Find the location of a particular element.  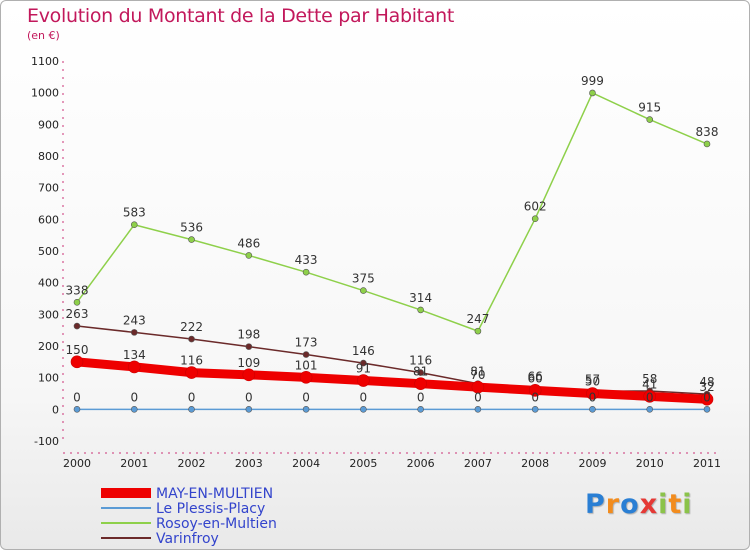

y-tick-label: 600 is located at coordinates (48, 219).